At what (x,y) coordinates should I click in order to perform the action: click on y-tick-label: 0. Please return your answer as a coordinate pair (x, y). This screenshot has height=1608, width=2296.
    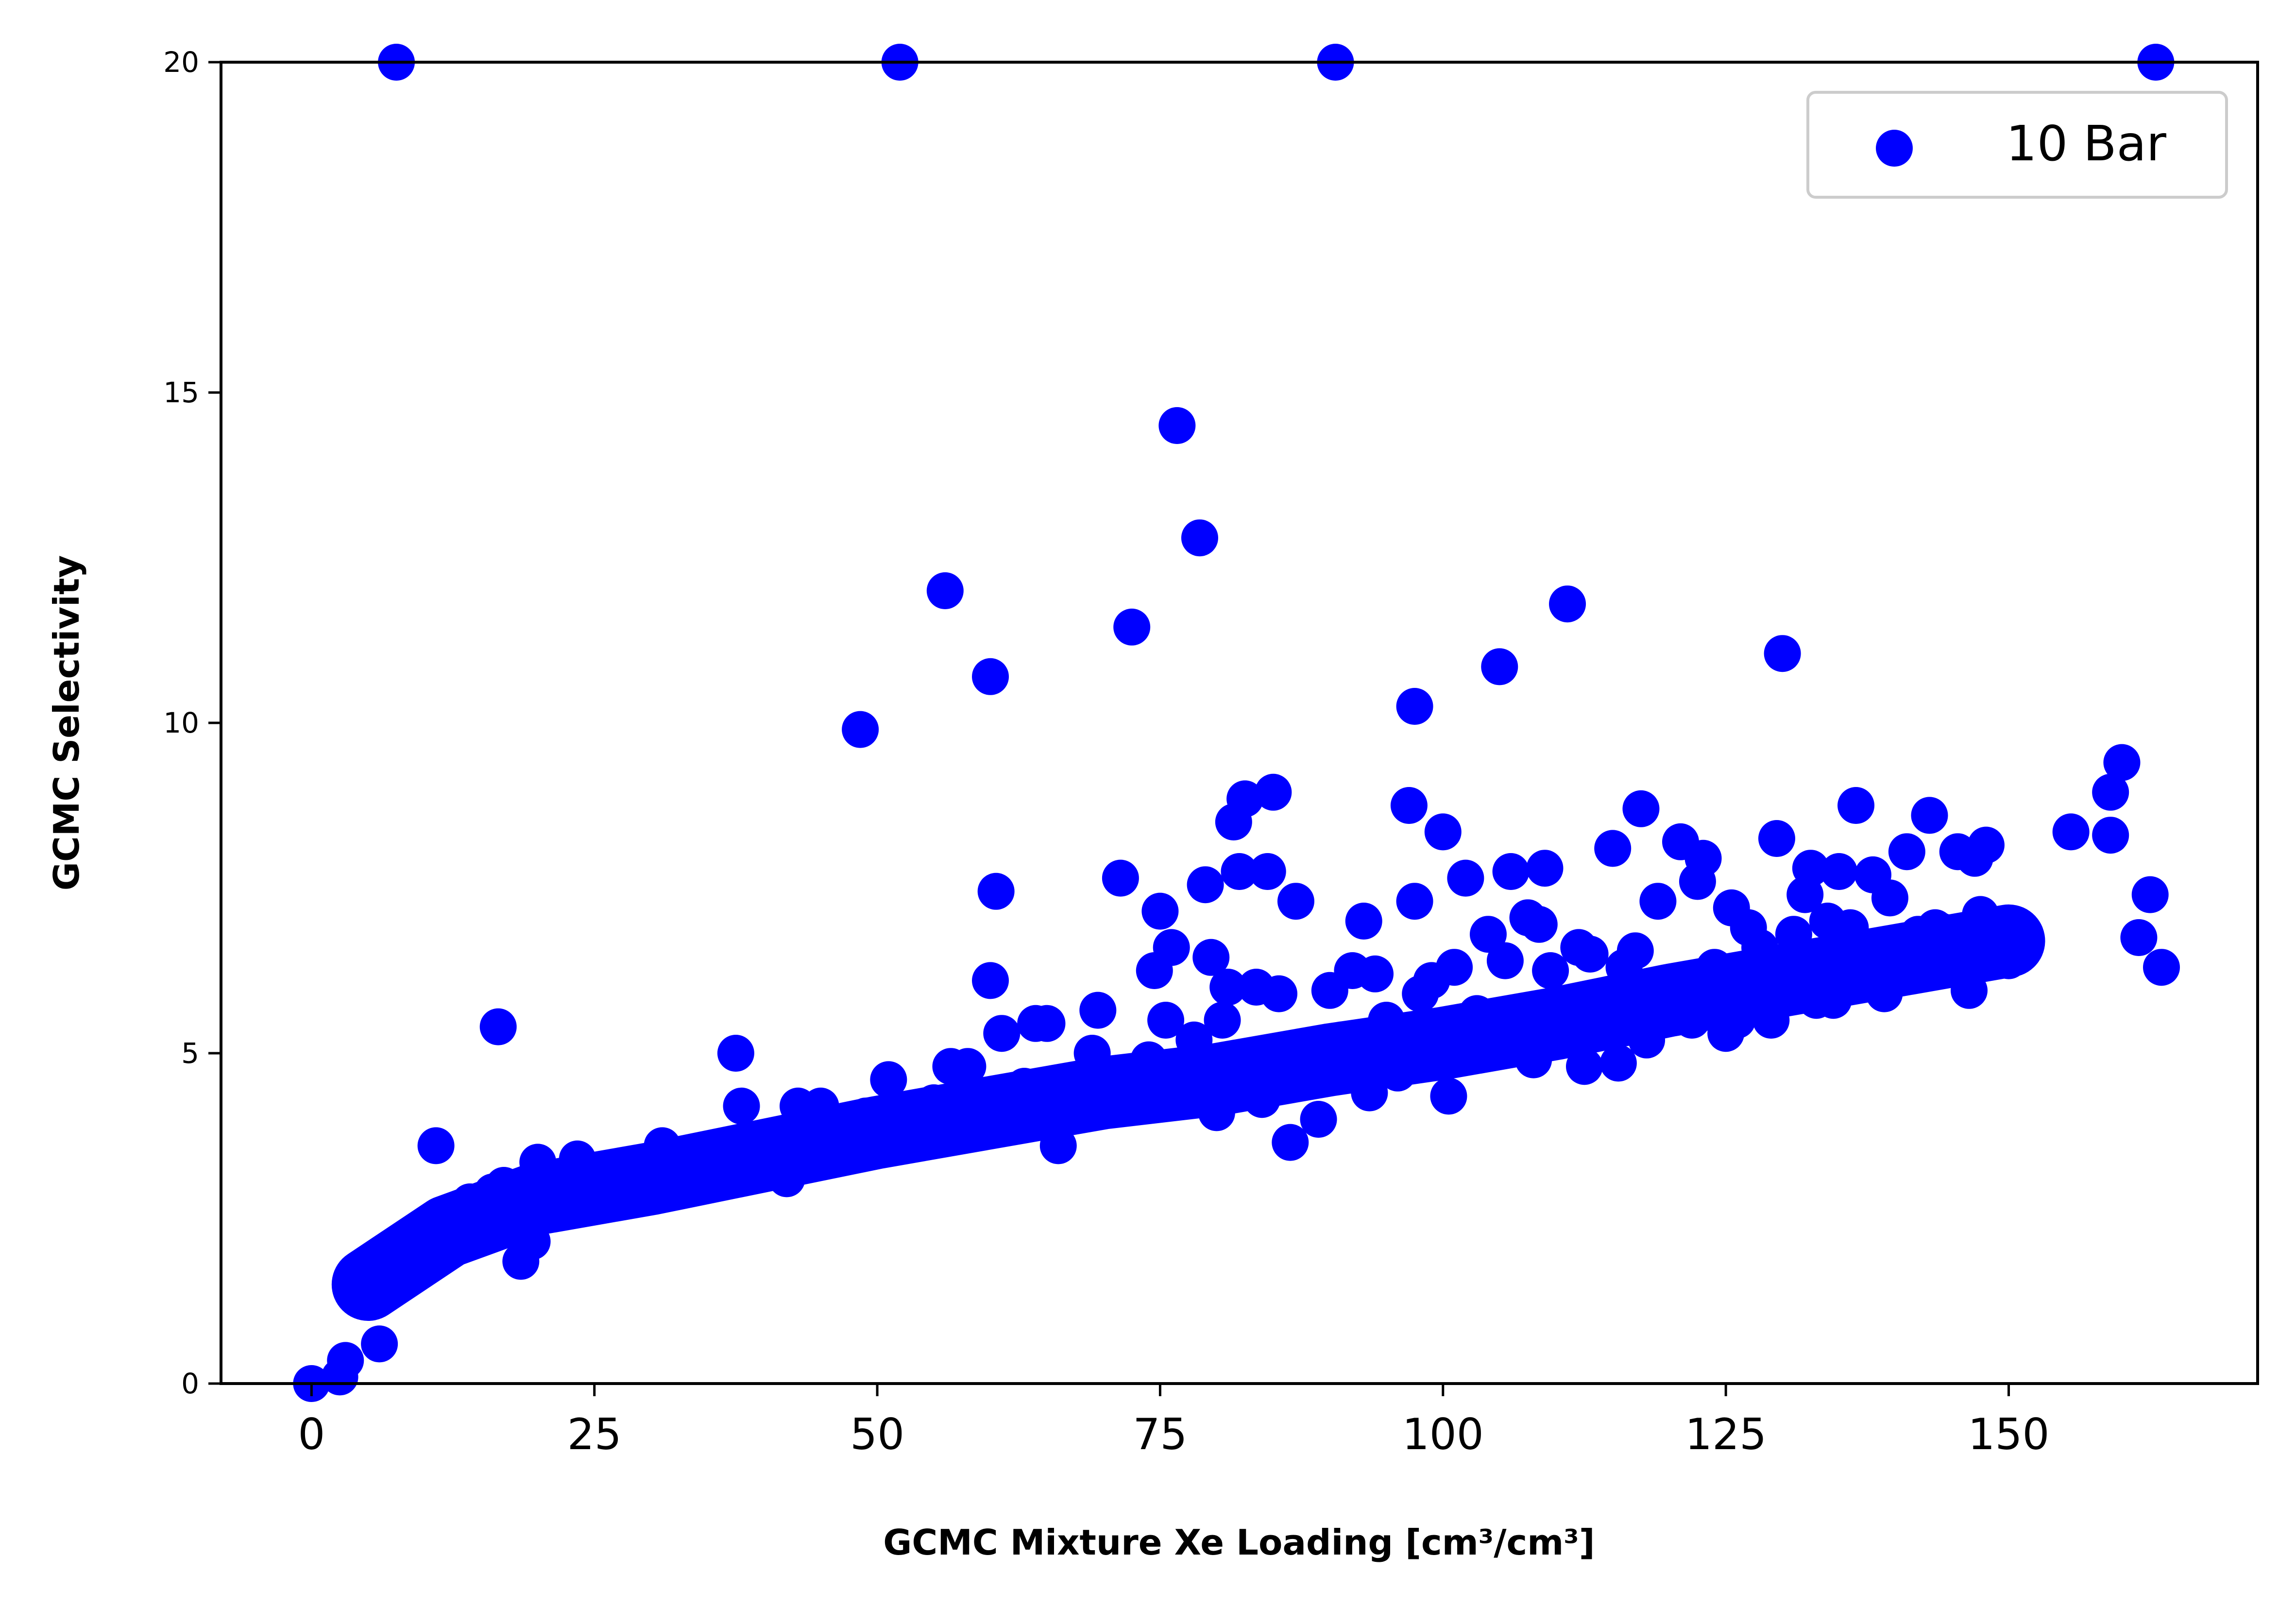
    Looking at the image, I should click on (190, 1383).